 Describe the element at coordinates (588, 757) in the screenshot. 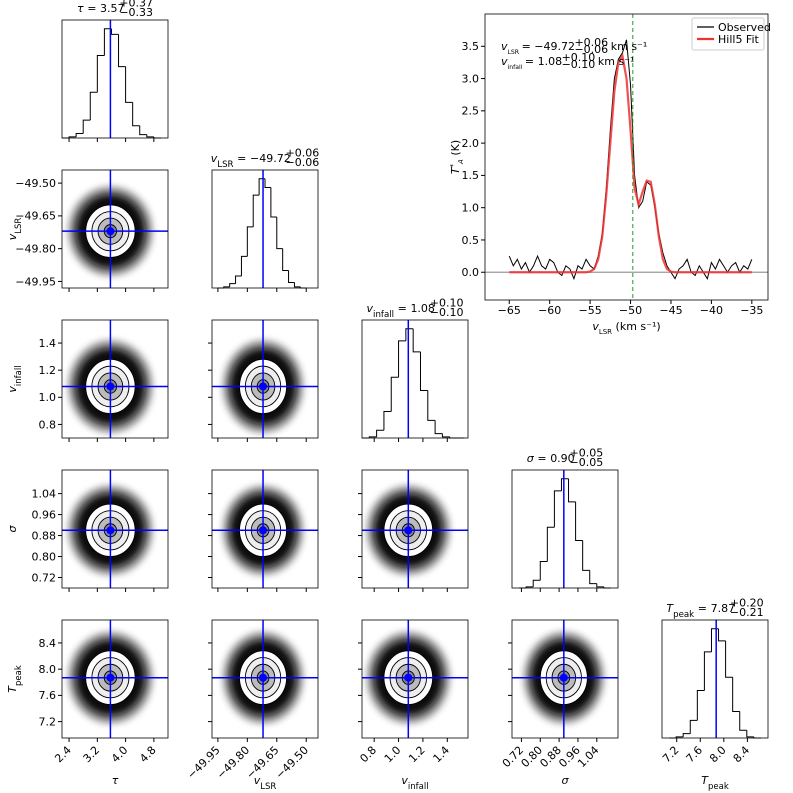

I see `x-tick-label: 1.04` at that location.